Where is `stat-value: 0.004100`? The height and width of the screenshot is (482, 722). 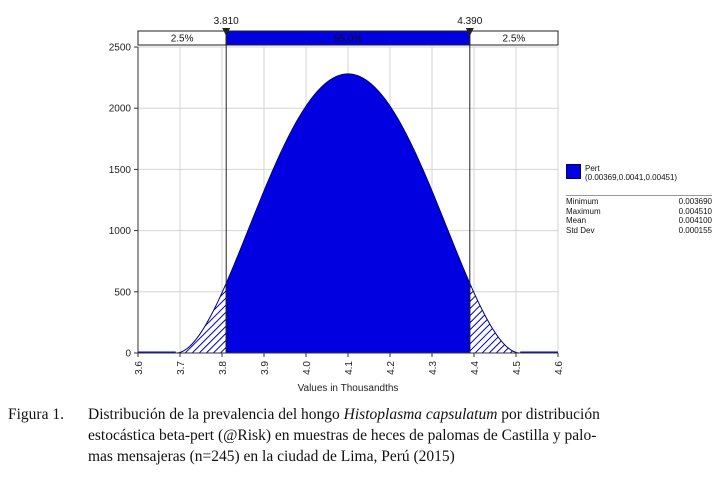 stat-value: 0.004100 is located at coordinates (695, 220).